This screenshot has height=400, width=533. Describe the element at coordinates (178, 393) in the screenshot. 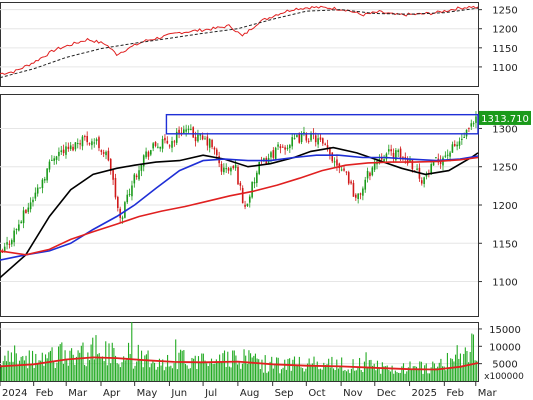

I see `date-axis-tick-label: Jun` at that location.